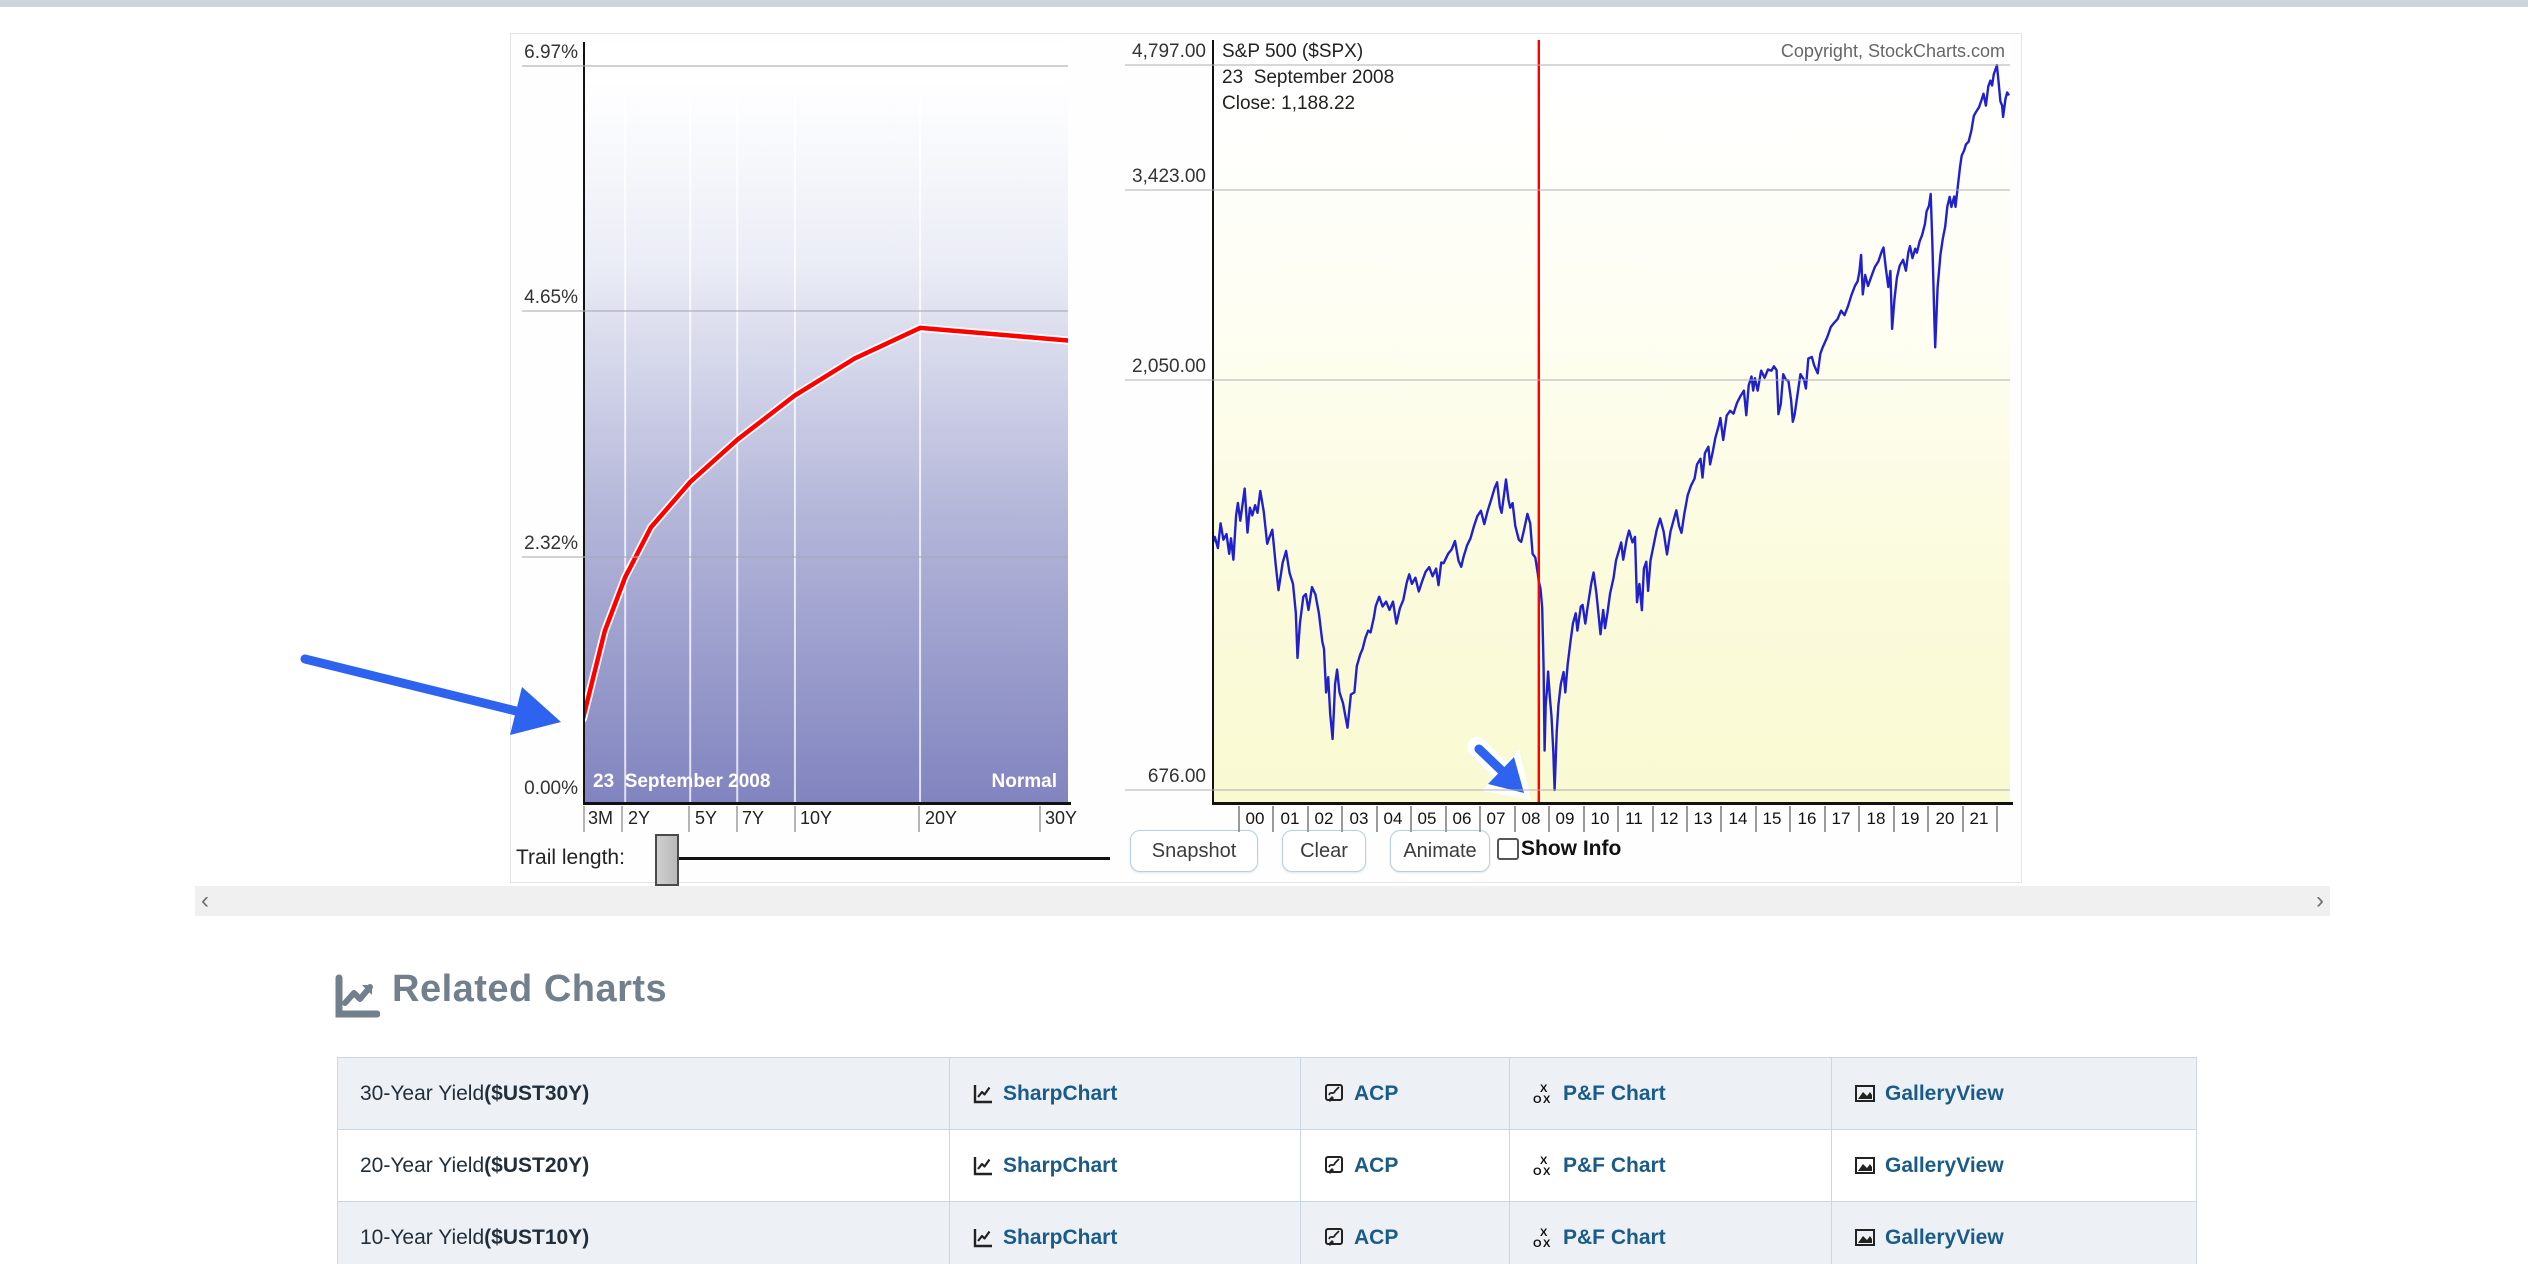 This screenshot has height=1264, width=2528. What do you see at coordinates (1703, 818) in the screenshot?
I see `spx-x-tick-label: 13` at bounding box center [1703, 818].